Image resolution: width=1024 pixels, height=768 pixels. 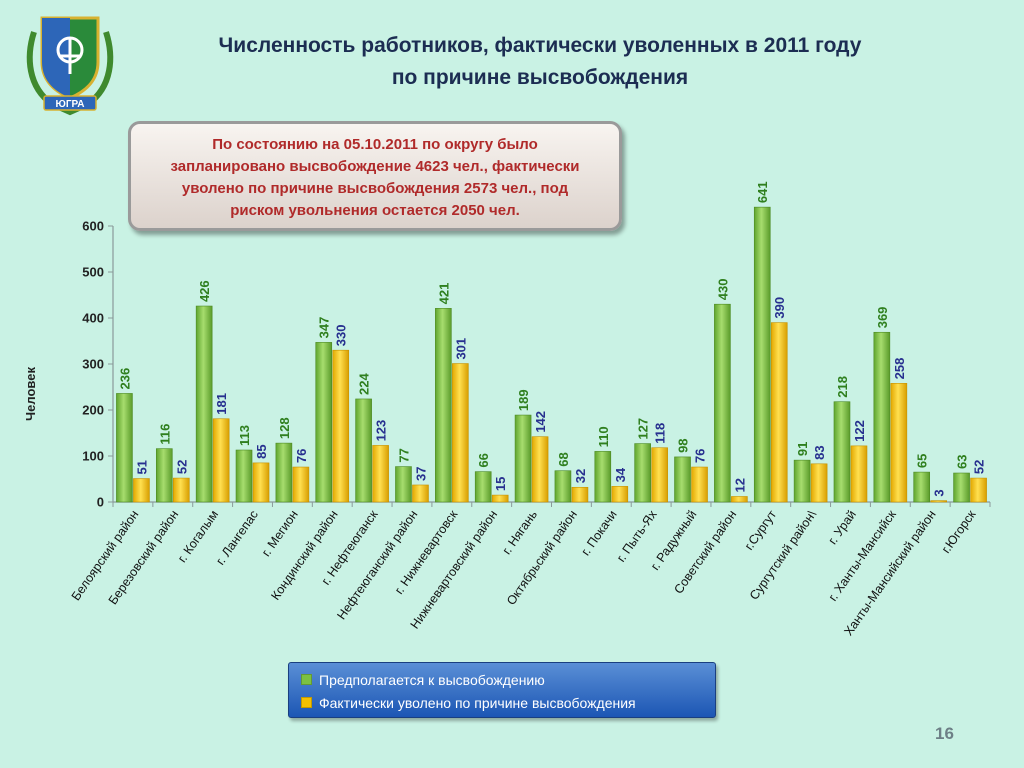 What do you see at coordinates (779, 308) in the screenshot?
I see `data-label-actual: 390` at bounding box center [779, 308].